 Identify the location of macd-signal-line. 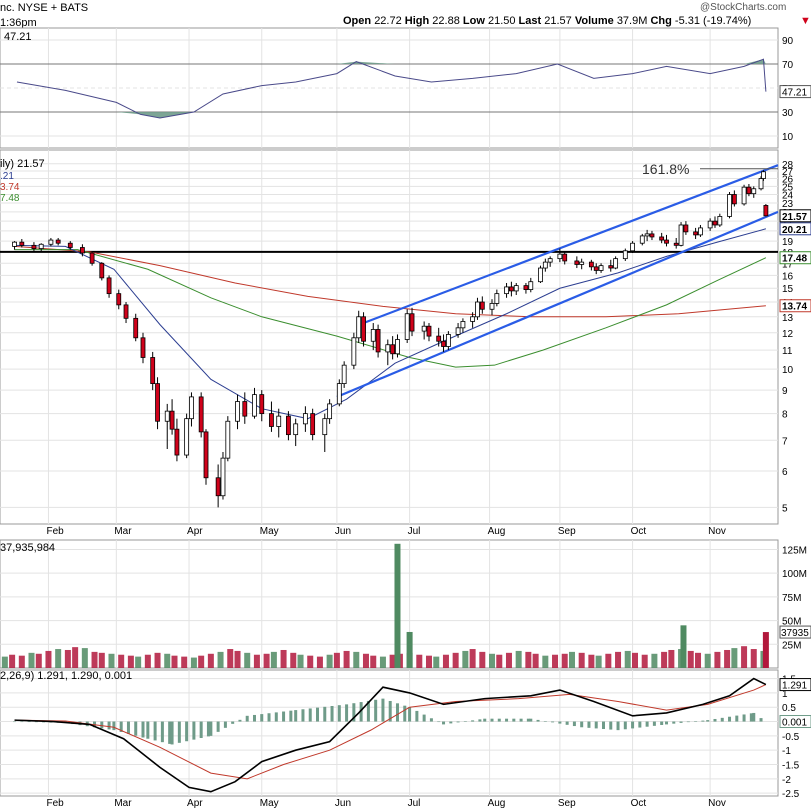
(390, 732).